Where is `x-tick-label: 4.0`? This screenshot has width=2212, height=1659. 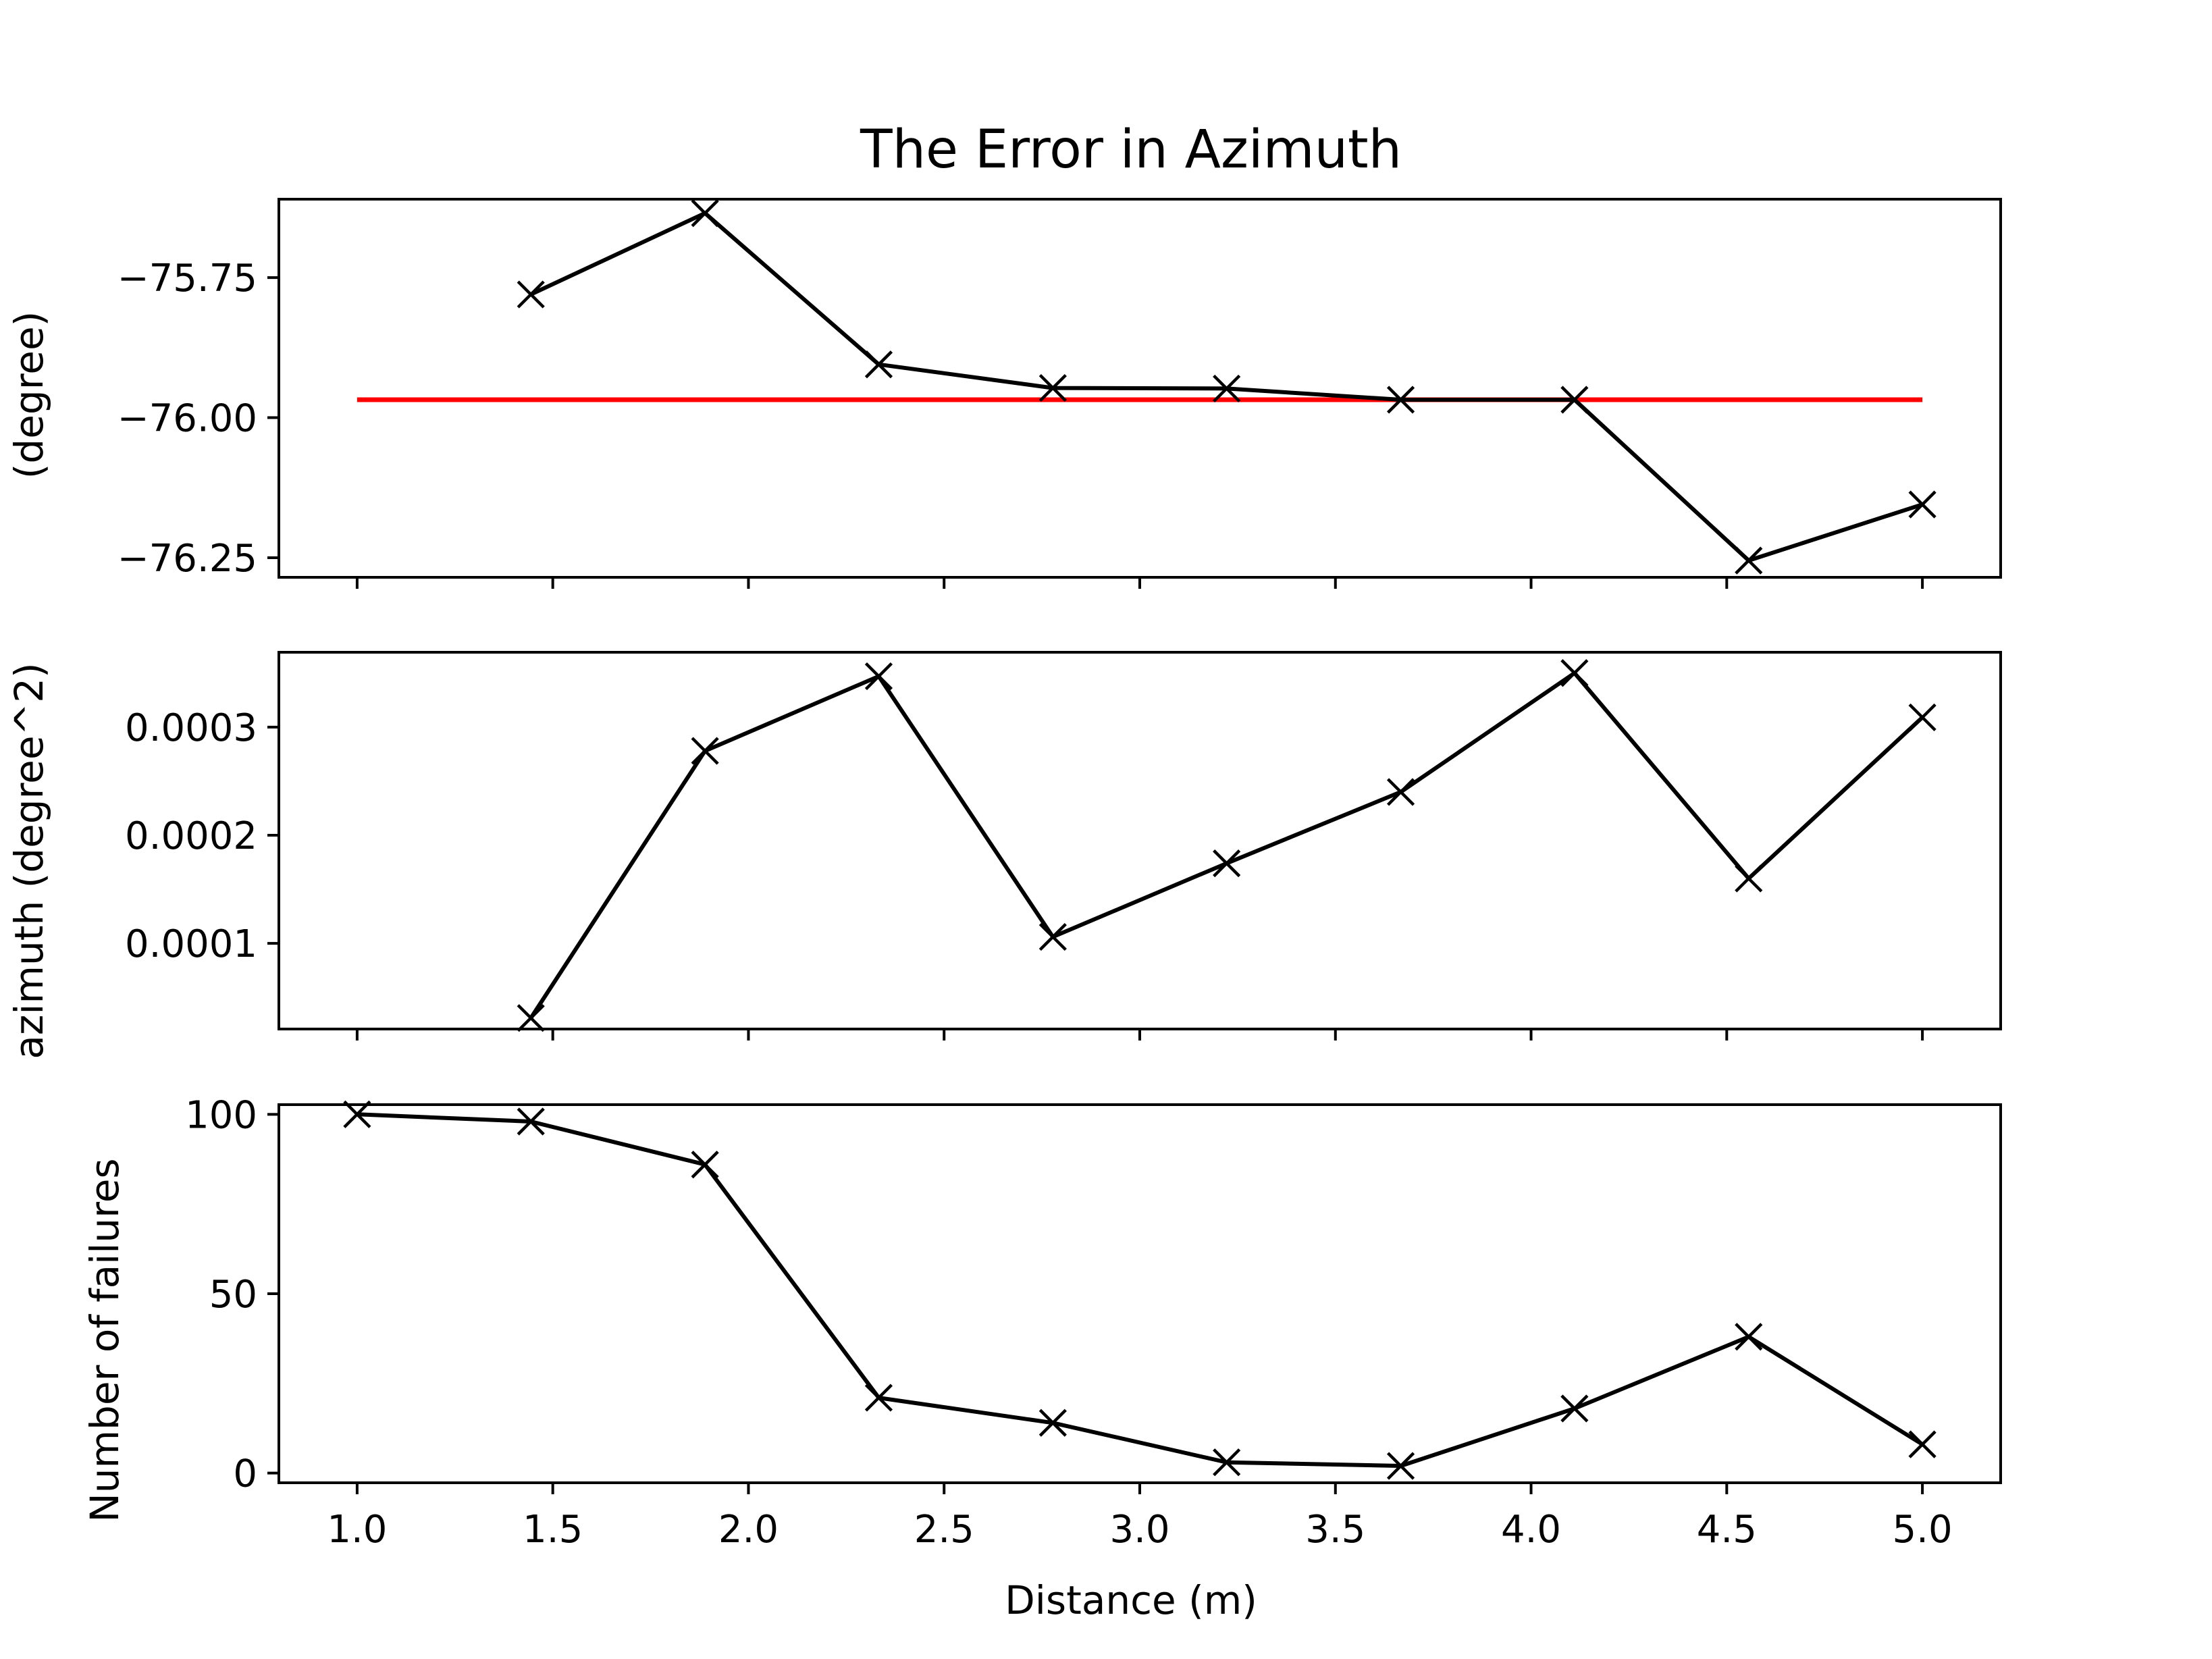 x-tick-label: 4.0 is located at coordinates (1531, 1530).